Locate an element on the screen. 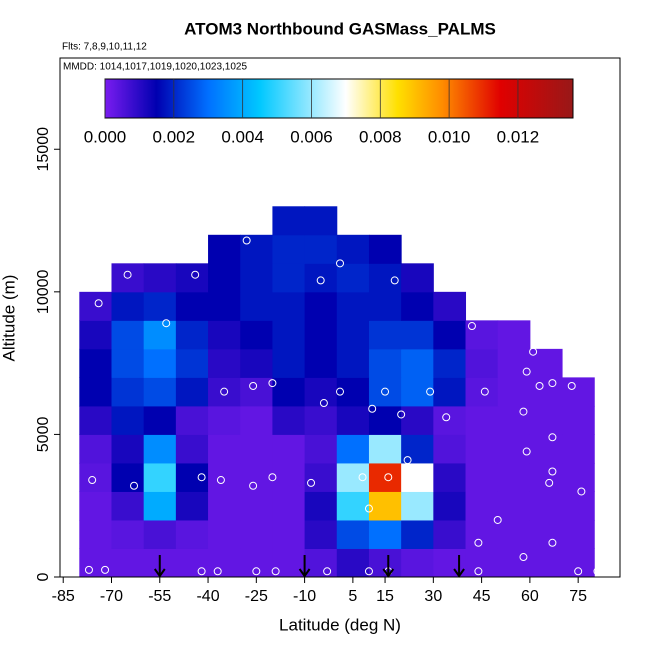 The image size is (650, 650). annotation: MMDD: 1014,1017,1019,1020,1023,1025 is located at coordinates (155, 67).